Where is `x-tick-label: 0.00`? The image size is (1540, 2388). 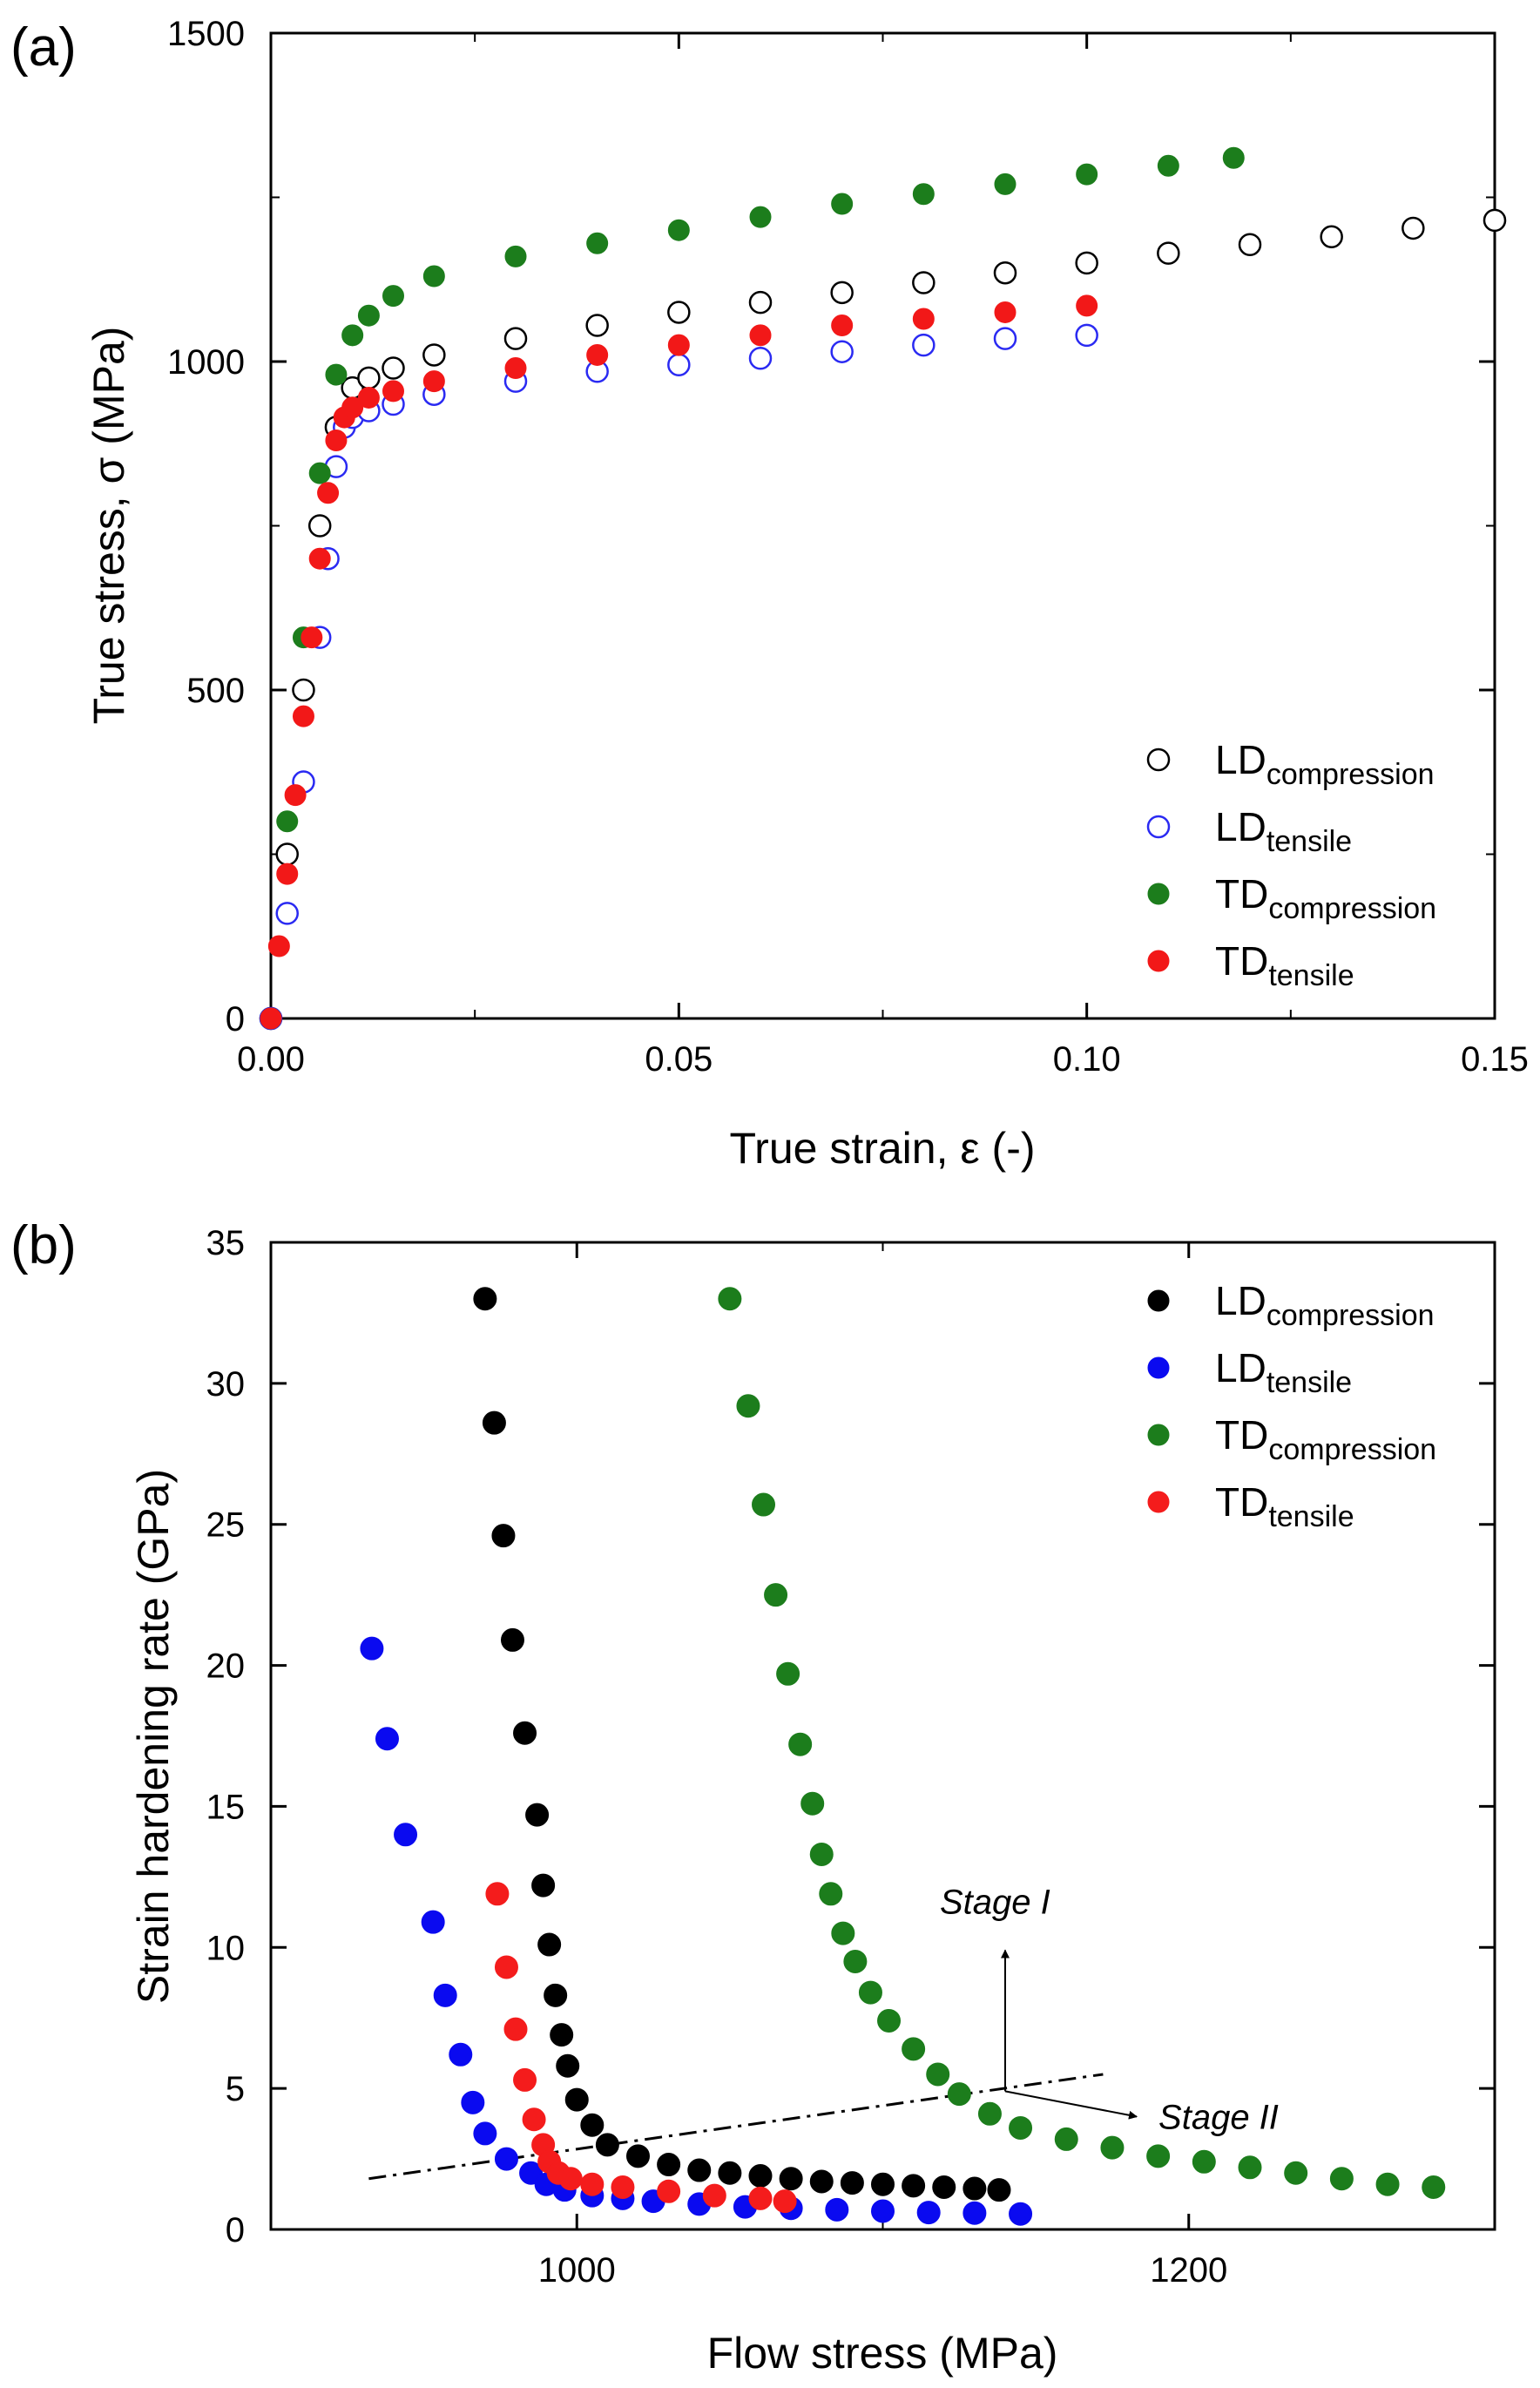 x-tick-label: 0.00 is located at coordinates (271, 1059).